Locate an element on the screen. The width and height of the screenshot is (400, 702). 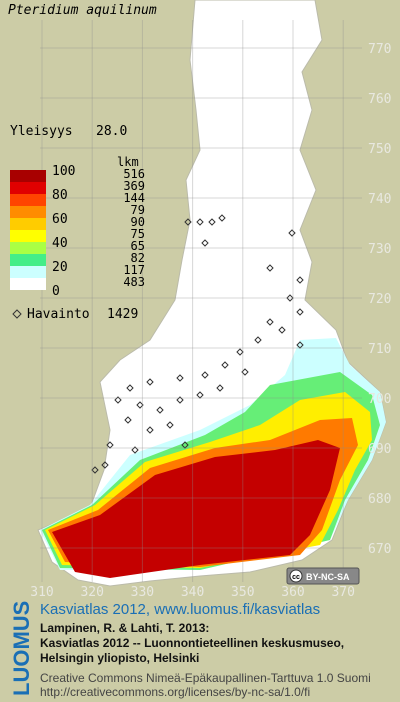
x-grid-label: 340 is located at coordinates (192, 592).